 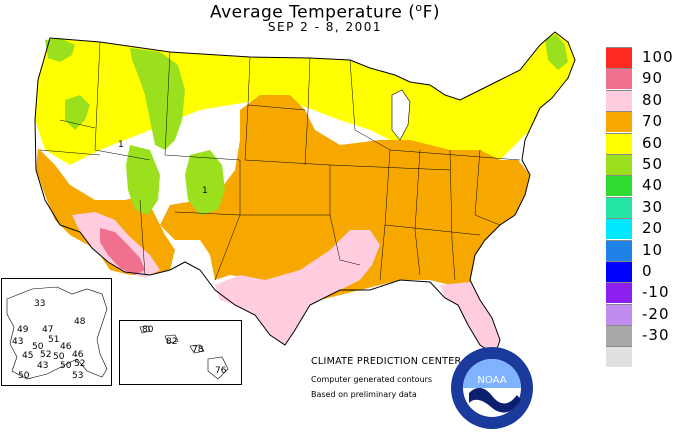 I want to click on alaska-value: 47, so click(x=48, y=330).